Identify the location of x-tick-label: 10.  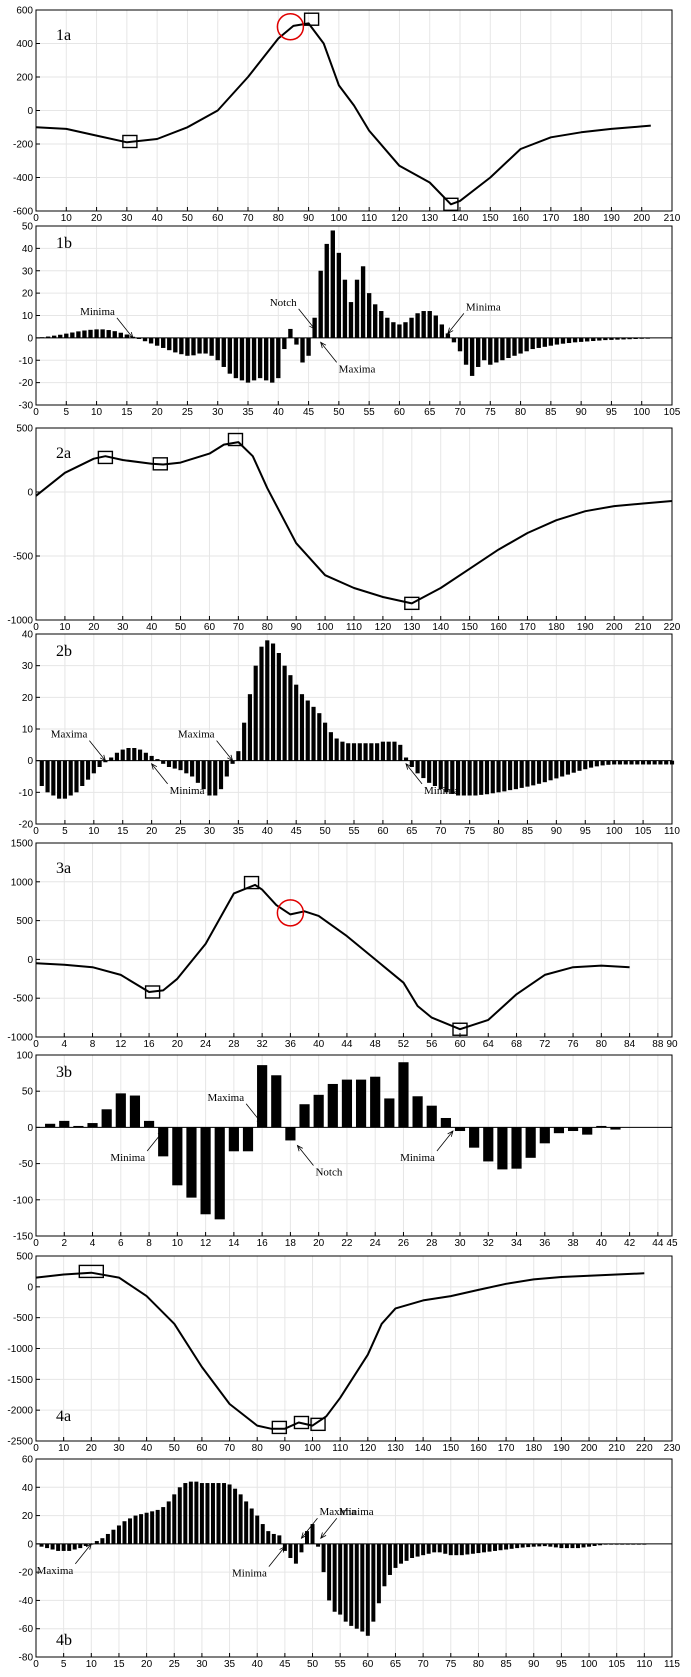
(94, 831).